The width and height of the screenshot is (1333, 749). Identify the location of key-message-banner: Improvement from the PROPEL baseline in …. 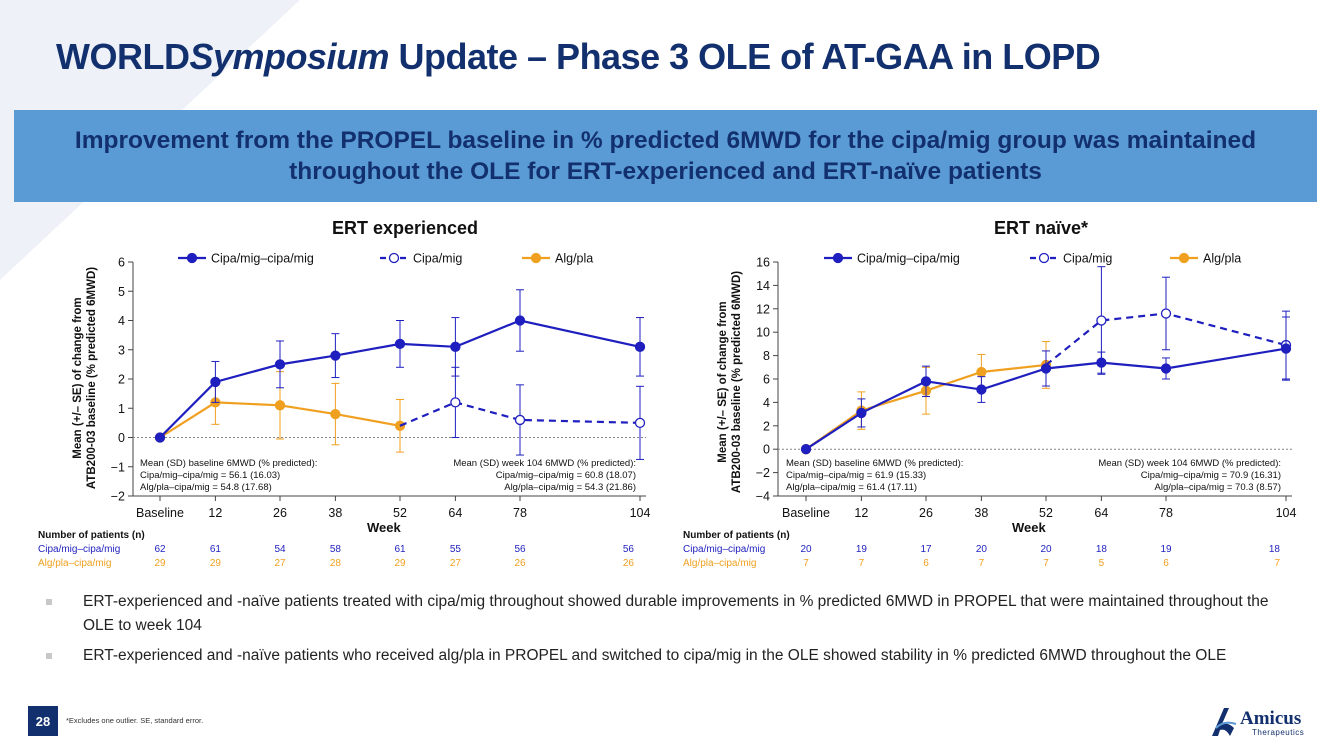
(665, 156).